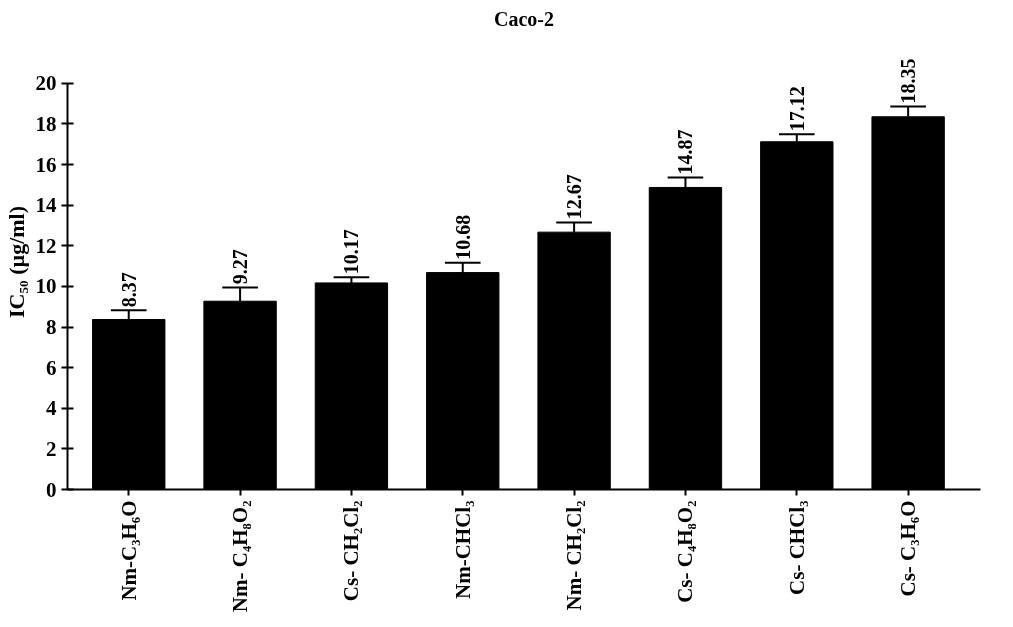 The width and height of the screenshot is (1013, 627). What do you see at coordinates (128, 290) in the screenshot?
I see `data-label: 8.37` at bounding box center [128, 290].